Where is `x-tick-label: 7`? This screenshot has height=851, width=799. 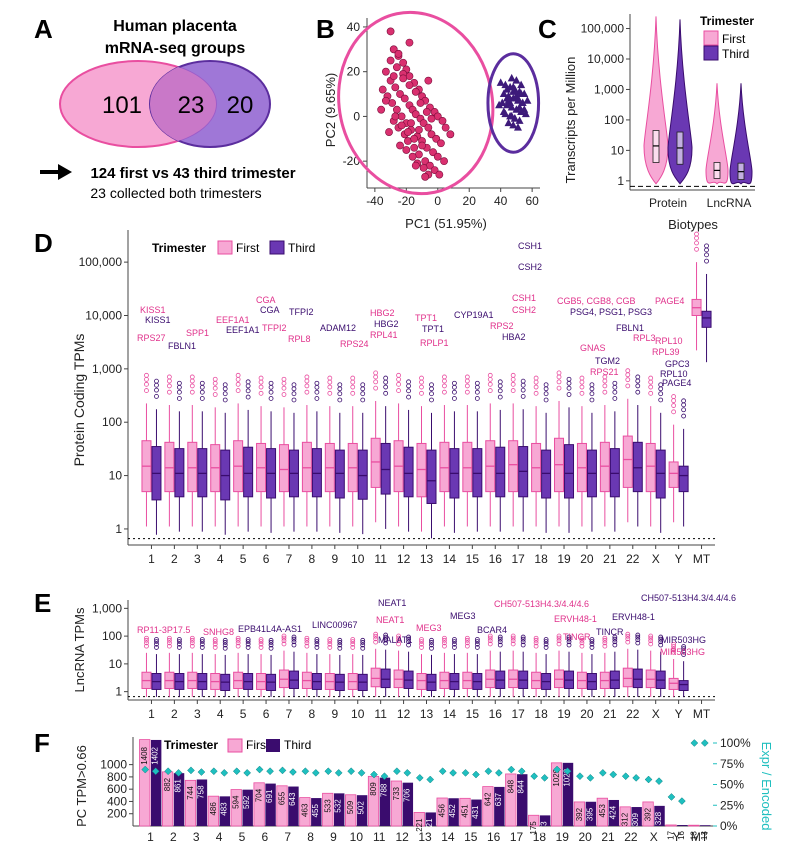 x-tick-label: 7 is located at coordinates (289, 559).